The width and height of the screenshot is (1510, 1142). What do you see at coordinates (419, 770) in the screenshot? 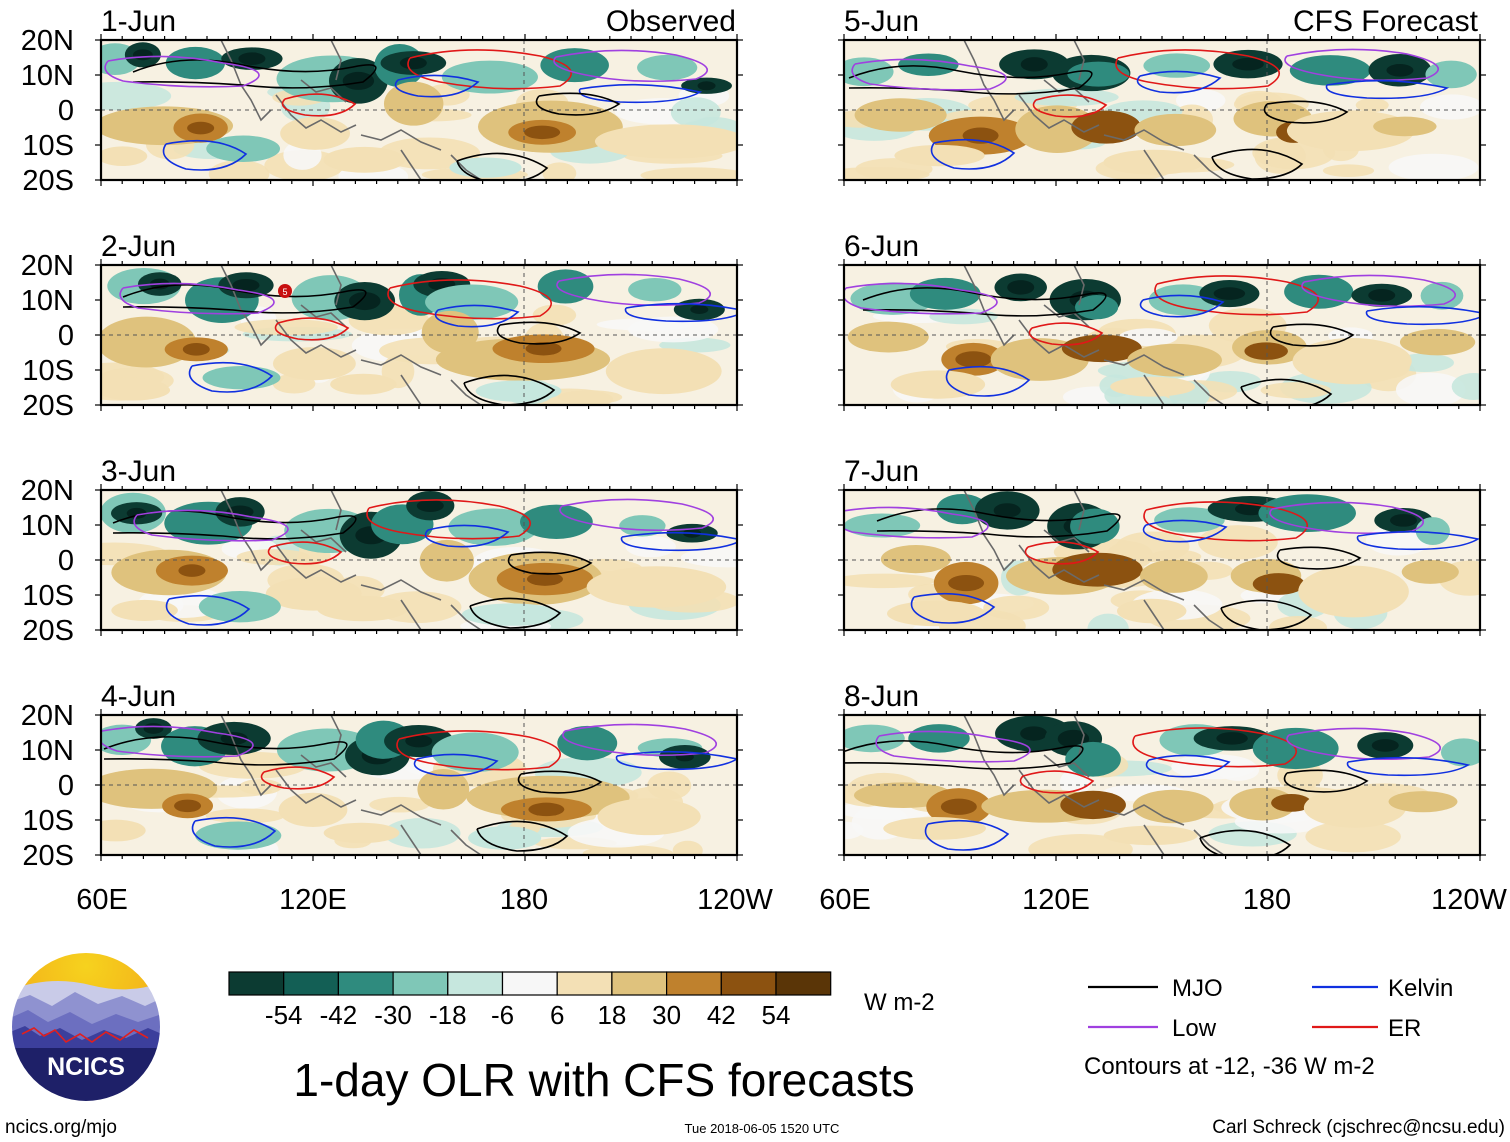
I see `panel-4-jun: 4-Jun` at bounding box center [419, 770].